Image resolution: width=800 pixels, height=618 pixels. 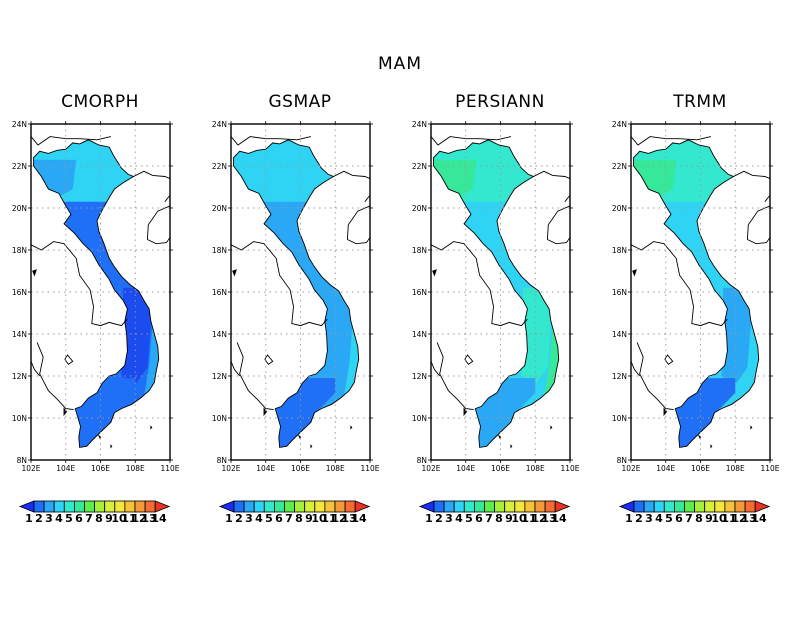 I want to click on colorbar-label: 6, so click(x=679, y=518).